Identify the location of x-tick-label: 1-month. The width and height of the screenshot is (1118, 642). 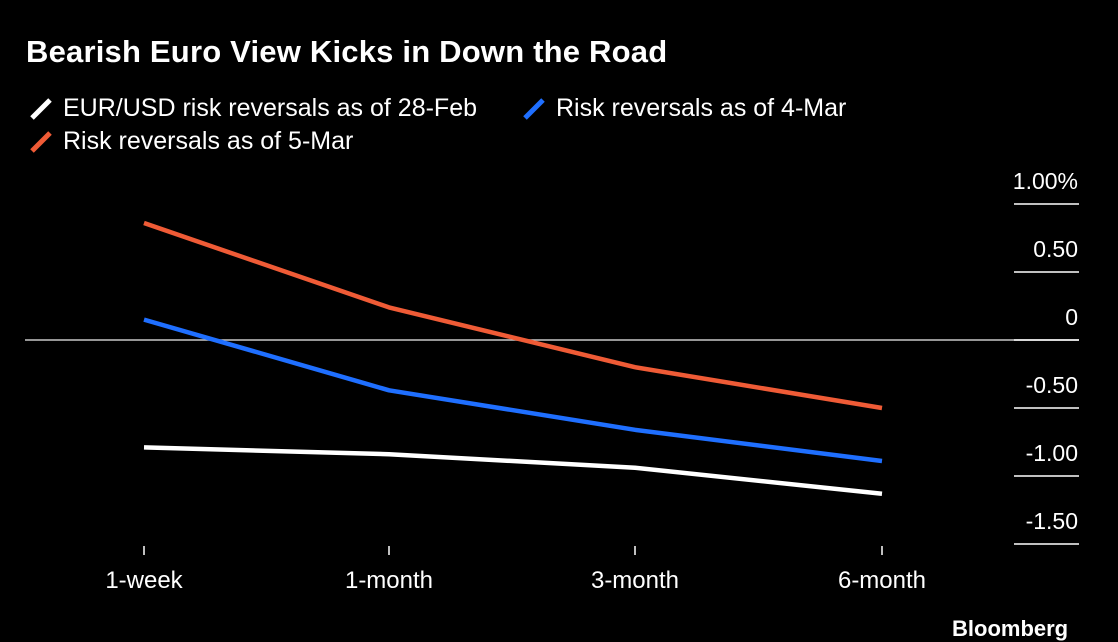
(389, 580).